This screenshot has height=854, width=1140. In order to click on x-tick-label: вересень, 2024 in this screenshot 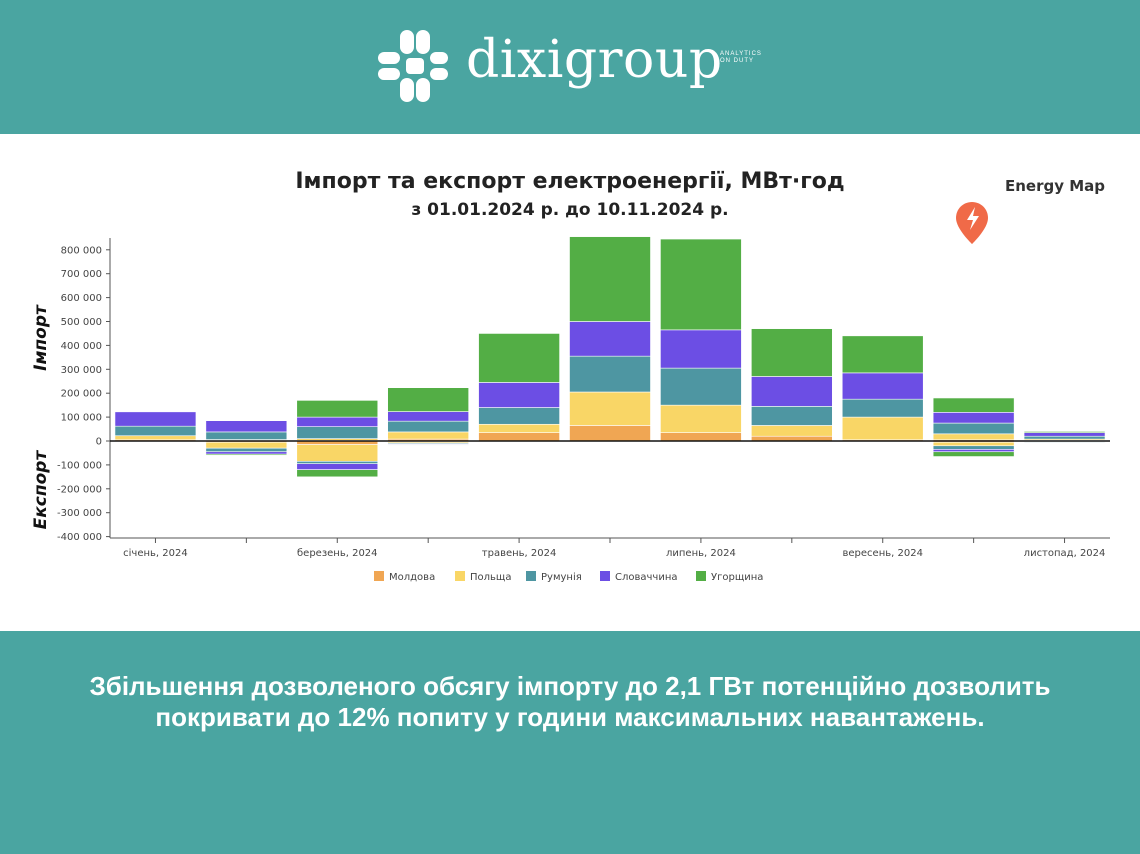, I will do `click(883, 553)`.